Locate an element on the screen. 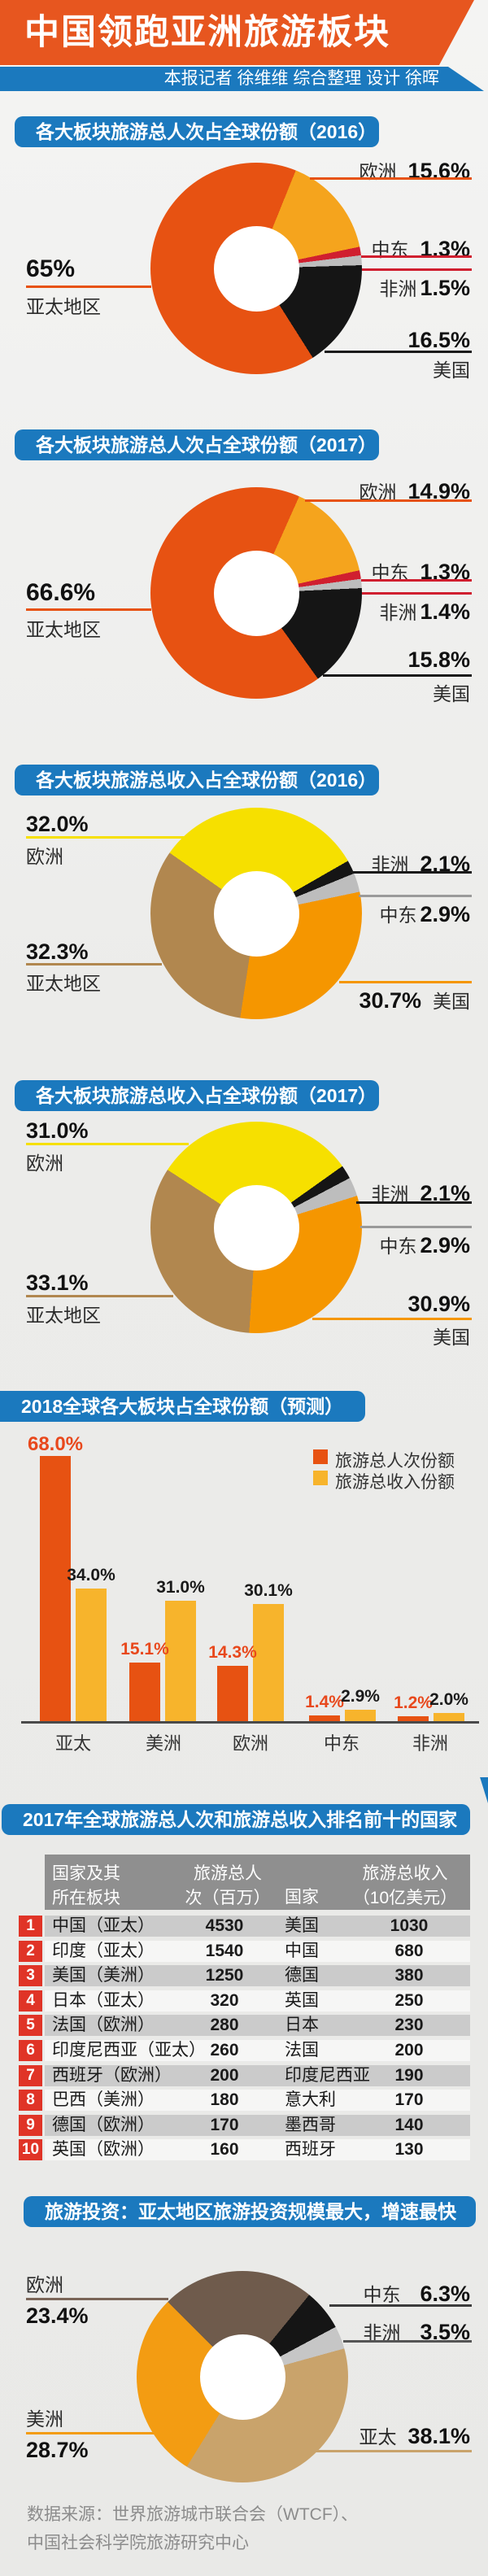 The image size is (488, 2576). byline-text: 本报记者 徐维维 综合整理 设计 徐晖 is located at coordinates (301, 78).